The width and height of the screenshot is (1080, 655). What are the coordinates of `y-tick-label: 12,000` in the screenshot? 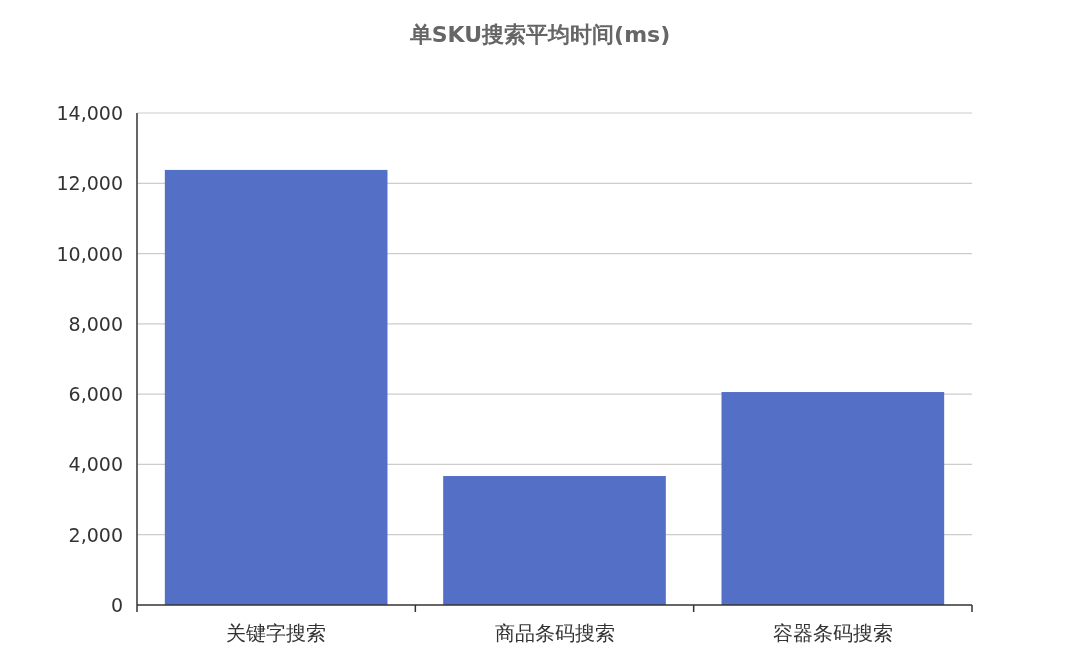 It's located at (89, 183).